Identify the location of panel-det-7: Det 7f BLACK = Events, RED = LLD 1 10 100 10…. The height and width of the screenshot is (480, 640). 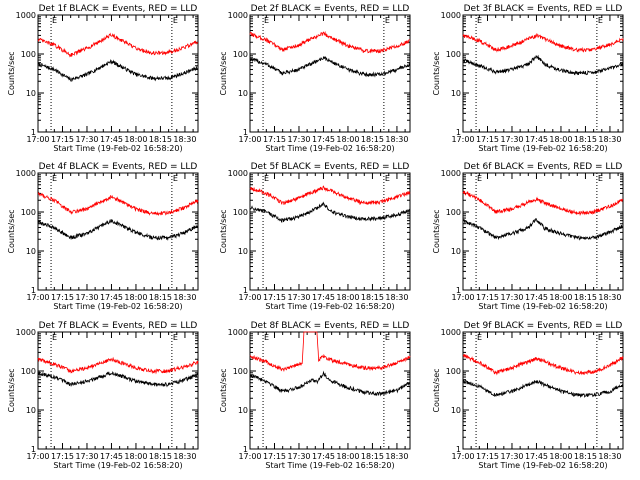
(103, 395).